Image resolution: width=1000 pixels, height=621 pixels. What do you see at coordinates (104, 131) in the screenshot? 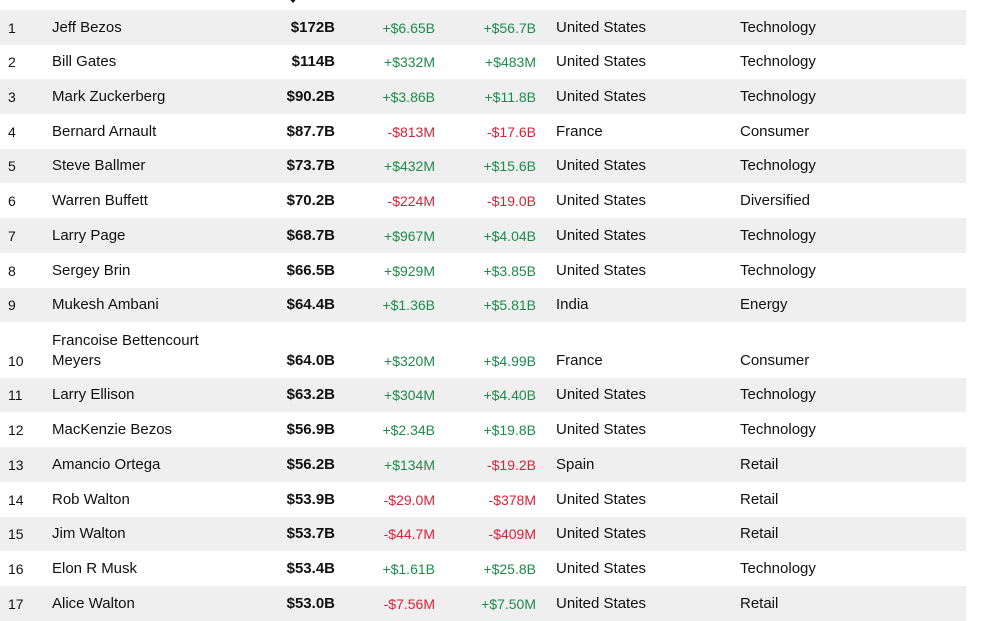
I see `name-cell: Bernard Arnault` at bounding box center [104, 131].